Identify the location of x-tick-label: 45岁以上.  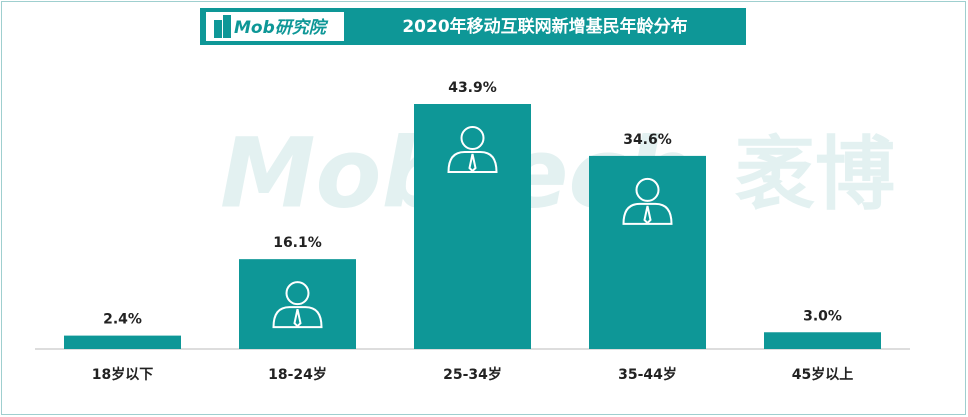
(822, 374).